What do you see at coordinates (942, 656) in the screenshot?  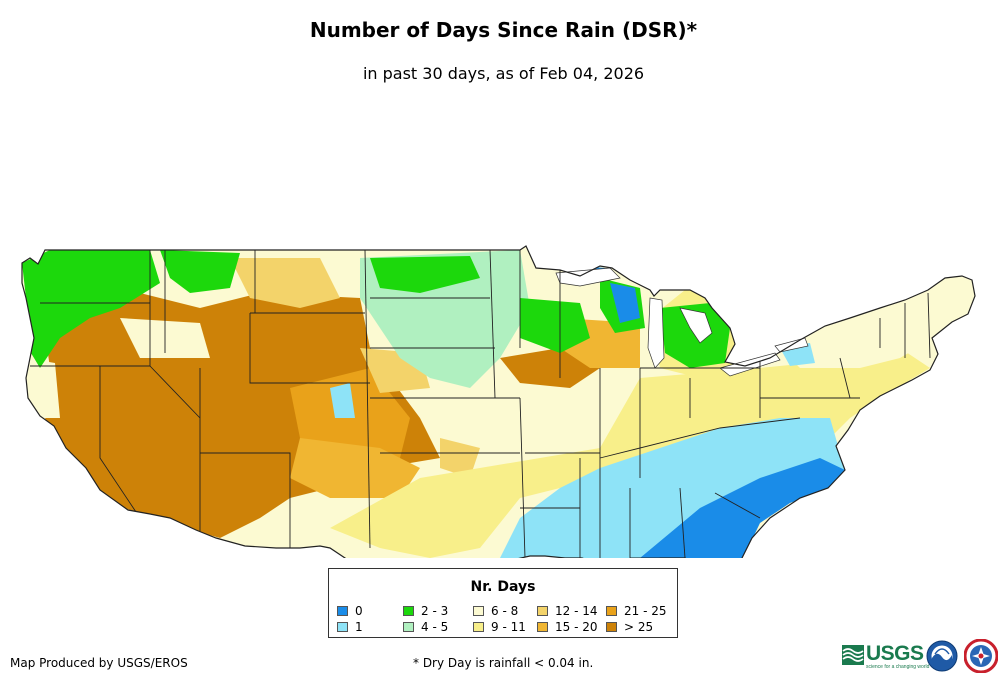 I see `noaa-seal-icon` at bounding box center [942, 656].